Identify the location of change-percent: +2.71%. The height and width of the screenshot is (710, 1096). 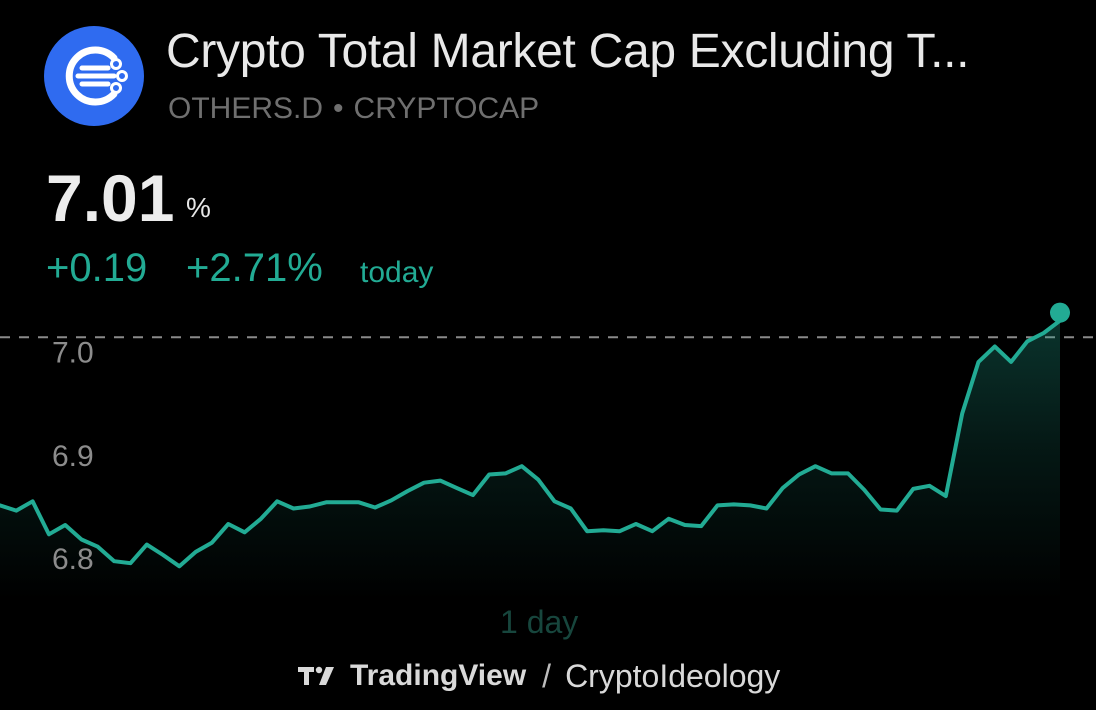
(254, 268).